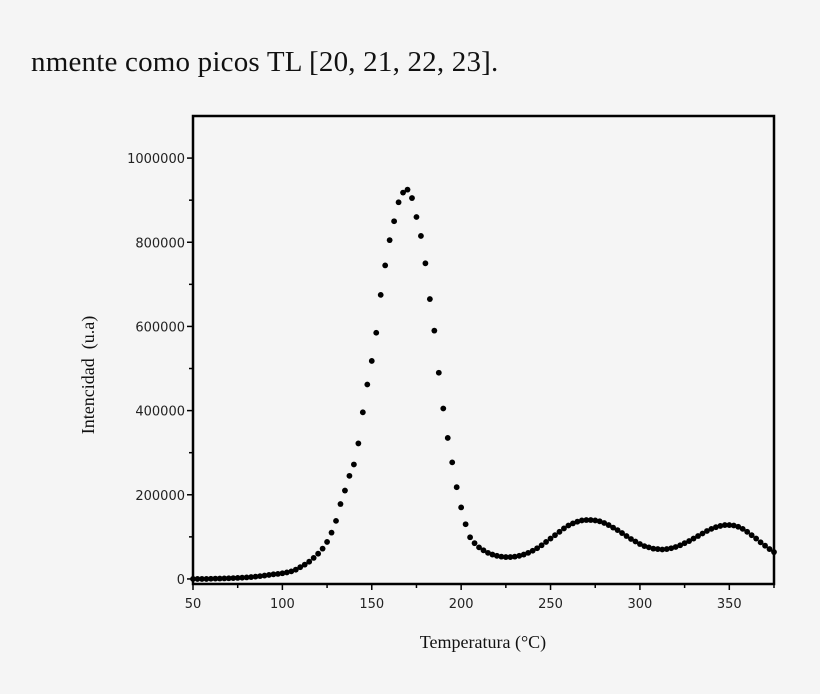  I want to click on y-axis: 0 200000 400000 600000 800000 1000000, so click(160, 370).